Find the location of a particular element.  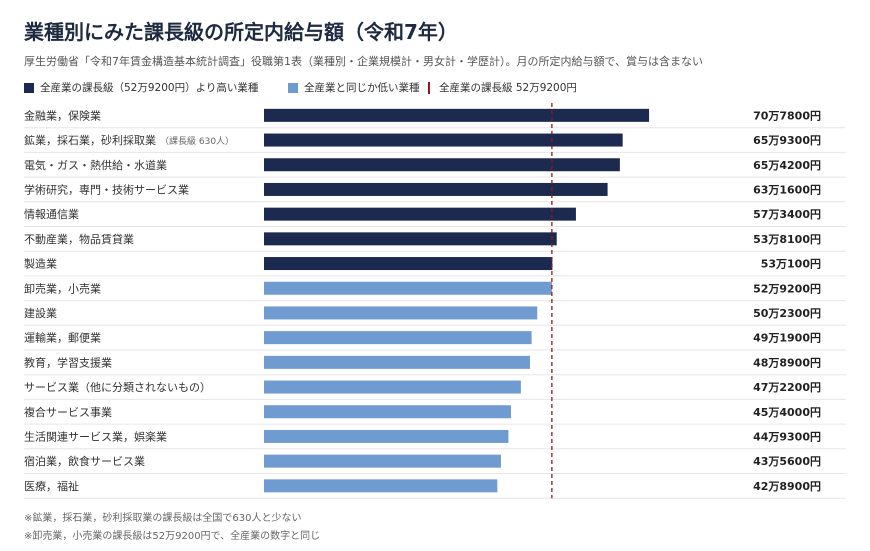

value-label: 70万7800円 is located at coordinates (787, 115).